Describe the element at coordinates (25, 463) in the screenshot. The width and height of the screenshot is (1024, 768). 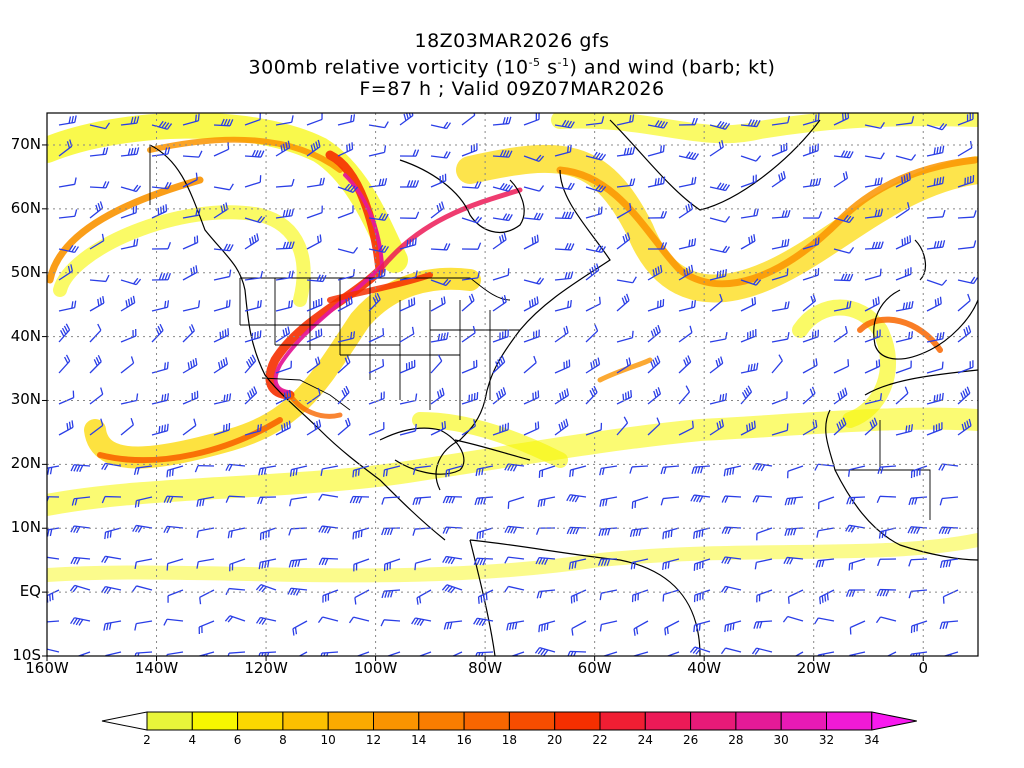
I see `lat-label: 20N` at that location.